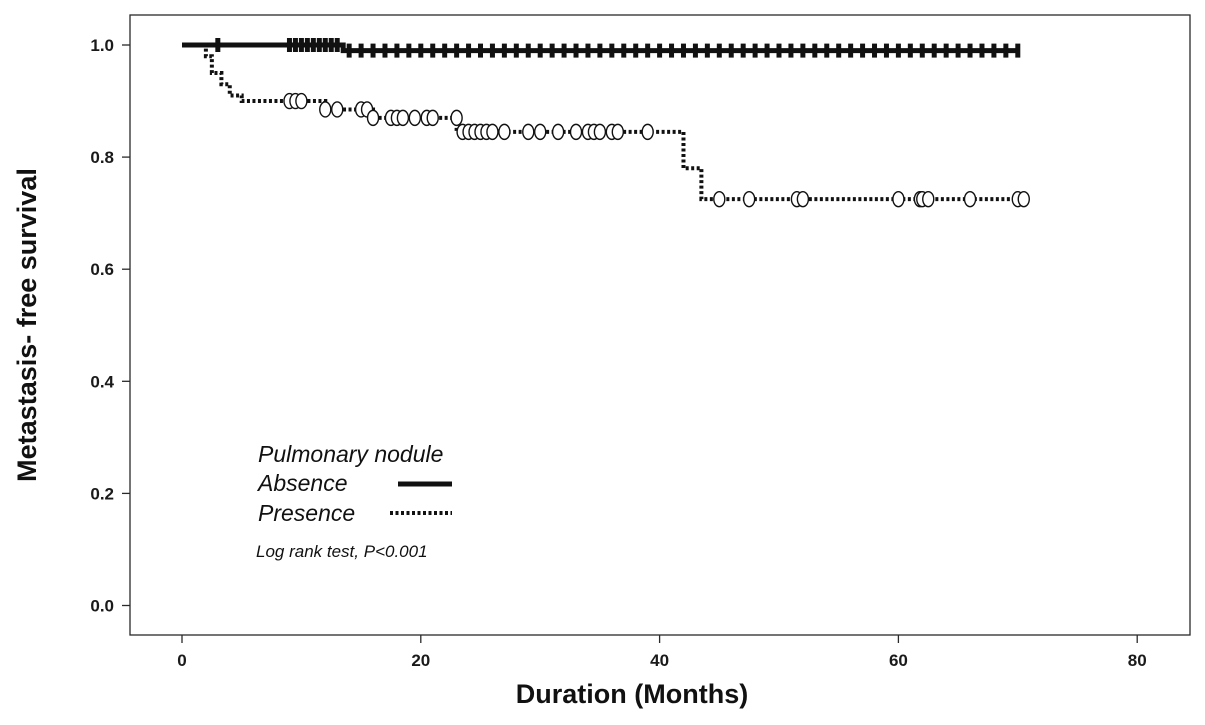 Image resolution: width=1205 pixels, height=725 pixels. Describe the element at coordinates (102, 157) in the screenshot. I see `y-tick-label: 0.8` at that location.